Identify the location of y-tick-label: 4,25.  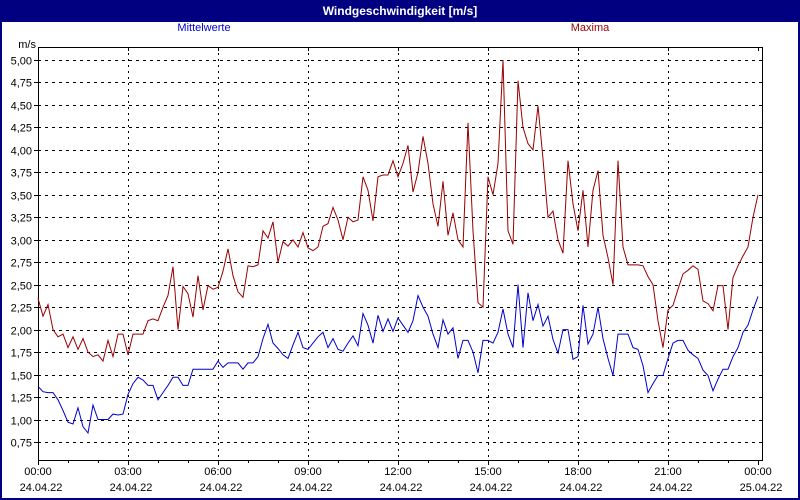
(21, 129).